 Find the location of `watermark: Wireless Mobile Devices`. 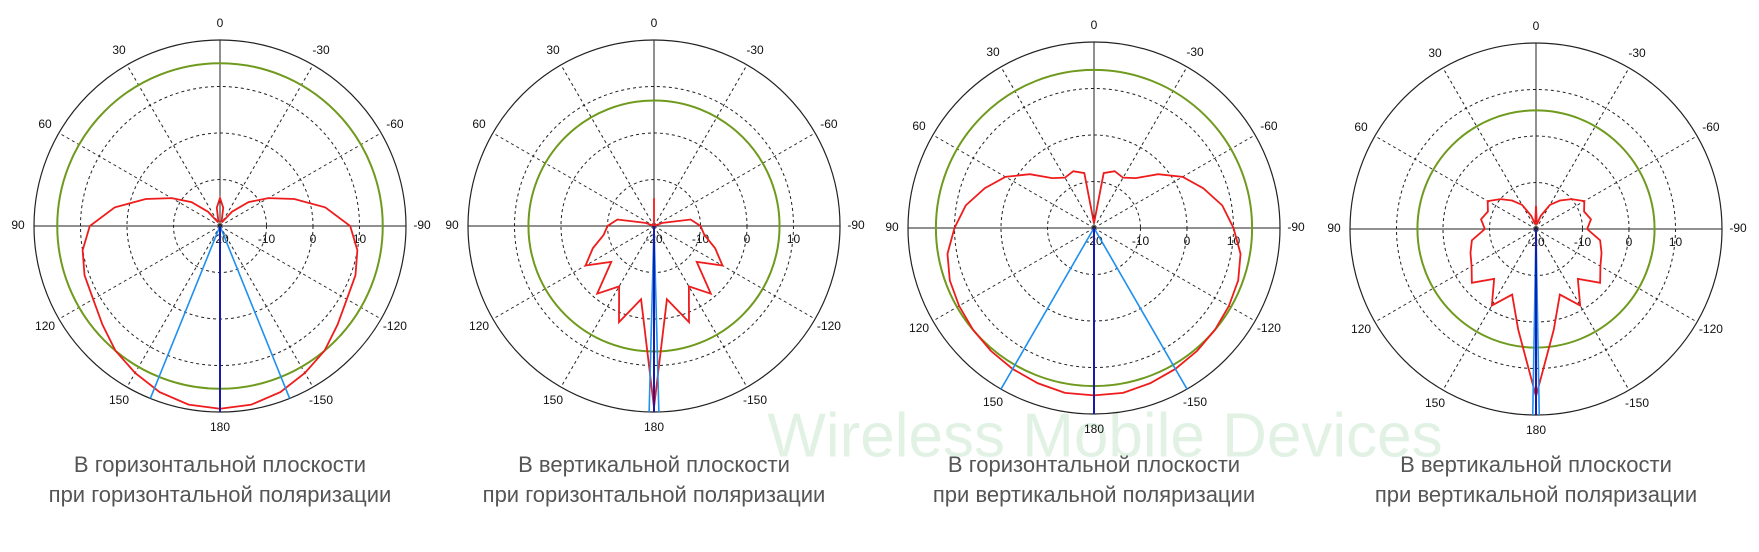

watermark: Wireless Mobile Devices is located at coordinates (1104, 435).